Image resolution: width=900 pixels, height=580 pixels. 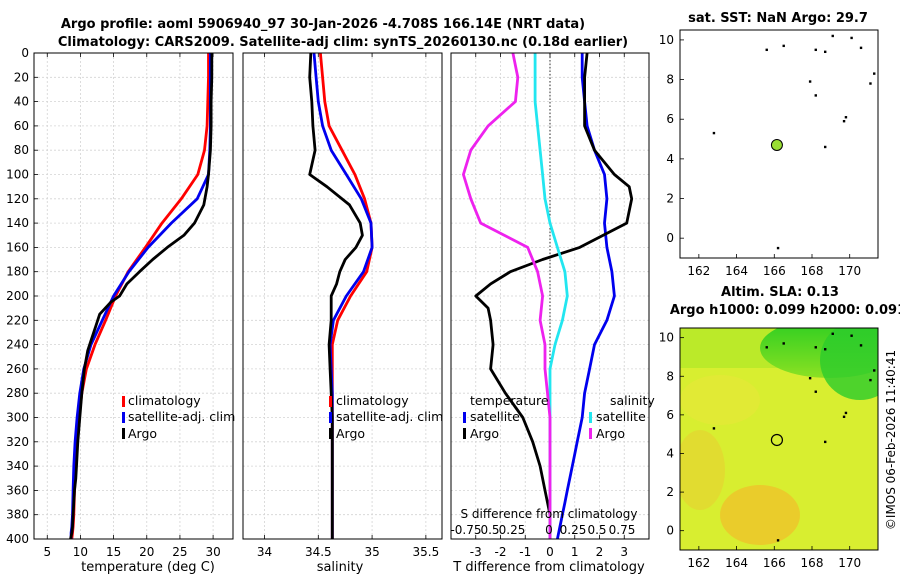 I want to click on y-tick-label: 100, so click(x=17, y=175).